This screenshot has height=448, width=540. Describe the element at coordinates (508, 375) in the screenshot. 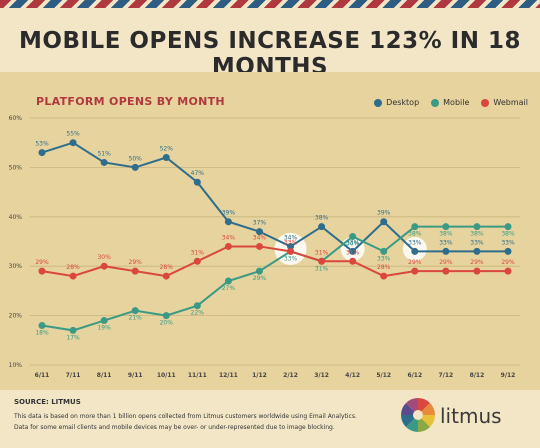

I see `x-tick-label: 9/12` at that location.